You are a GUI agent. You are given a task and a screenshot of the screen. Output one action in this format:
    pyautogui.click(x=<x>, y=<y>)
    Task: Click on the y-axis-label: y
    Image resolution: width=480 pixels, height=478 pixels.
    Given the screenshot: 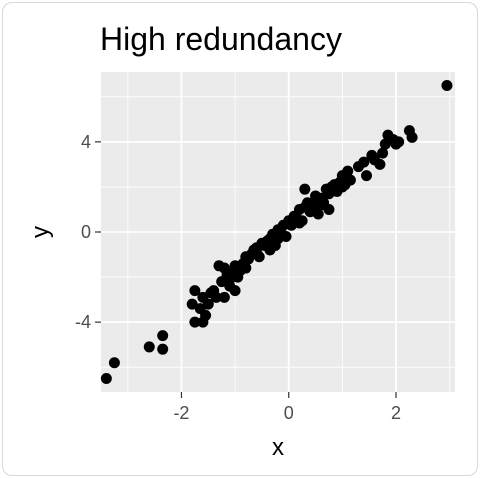 What is the action you would take?
    pyautogui.click(x=40, y=232)
    